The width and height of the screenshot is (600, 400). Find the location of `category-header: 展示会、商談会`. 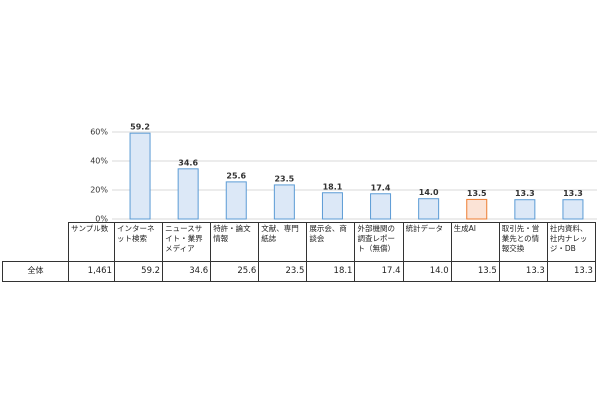

category-header: 展示会、商談会 is located at coordinates (331, 242).